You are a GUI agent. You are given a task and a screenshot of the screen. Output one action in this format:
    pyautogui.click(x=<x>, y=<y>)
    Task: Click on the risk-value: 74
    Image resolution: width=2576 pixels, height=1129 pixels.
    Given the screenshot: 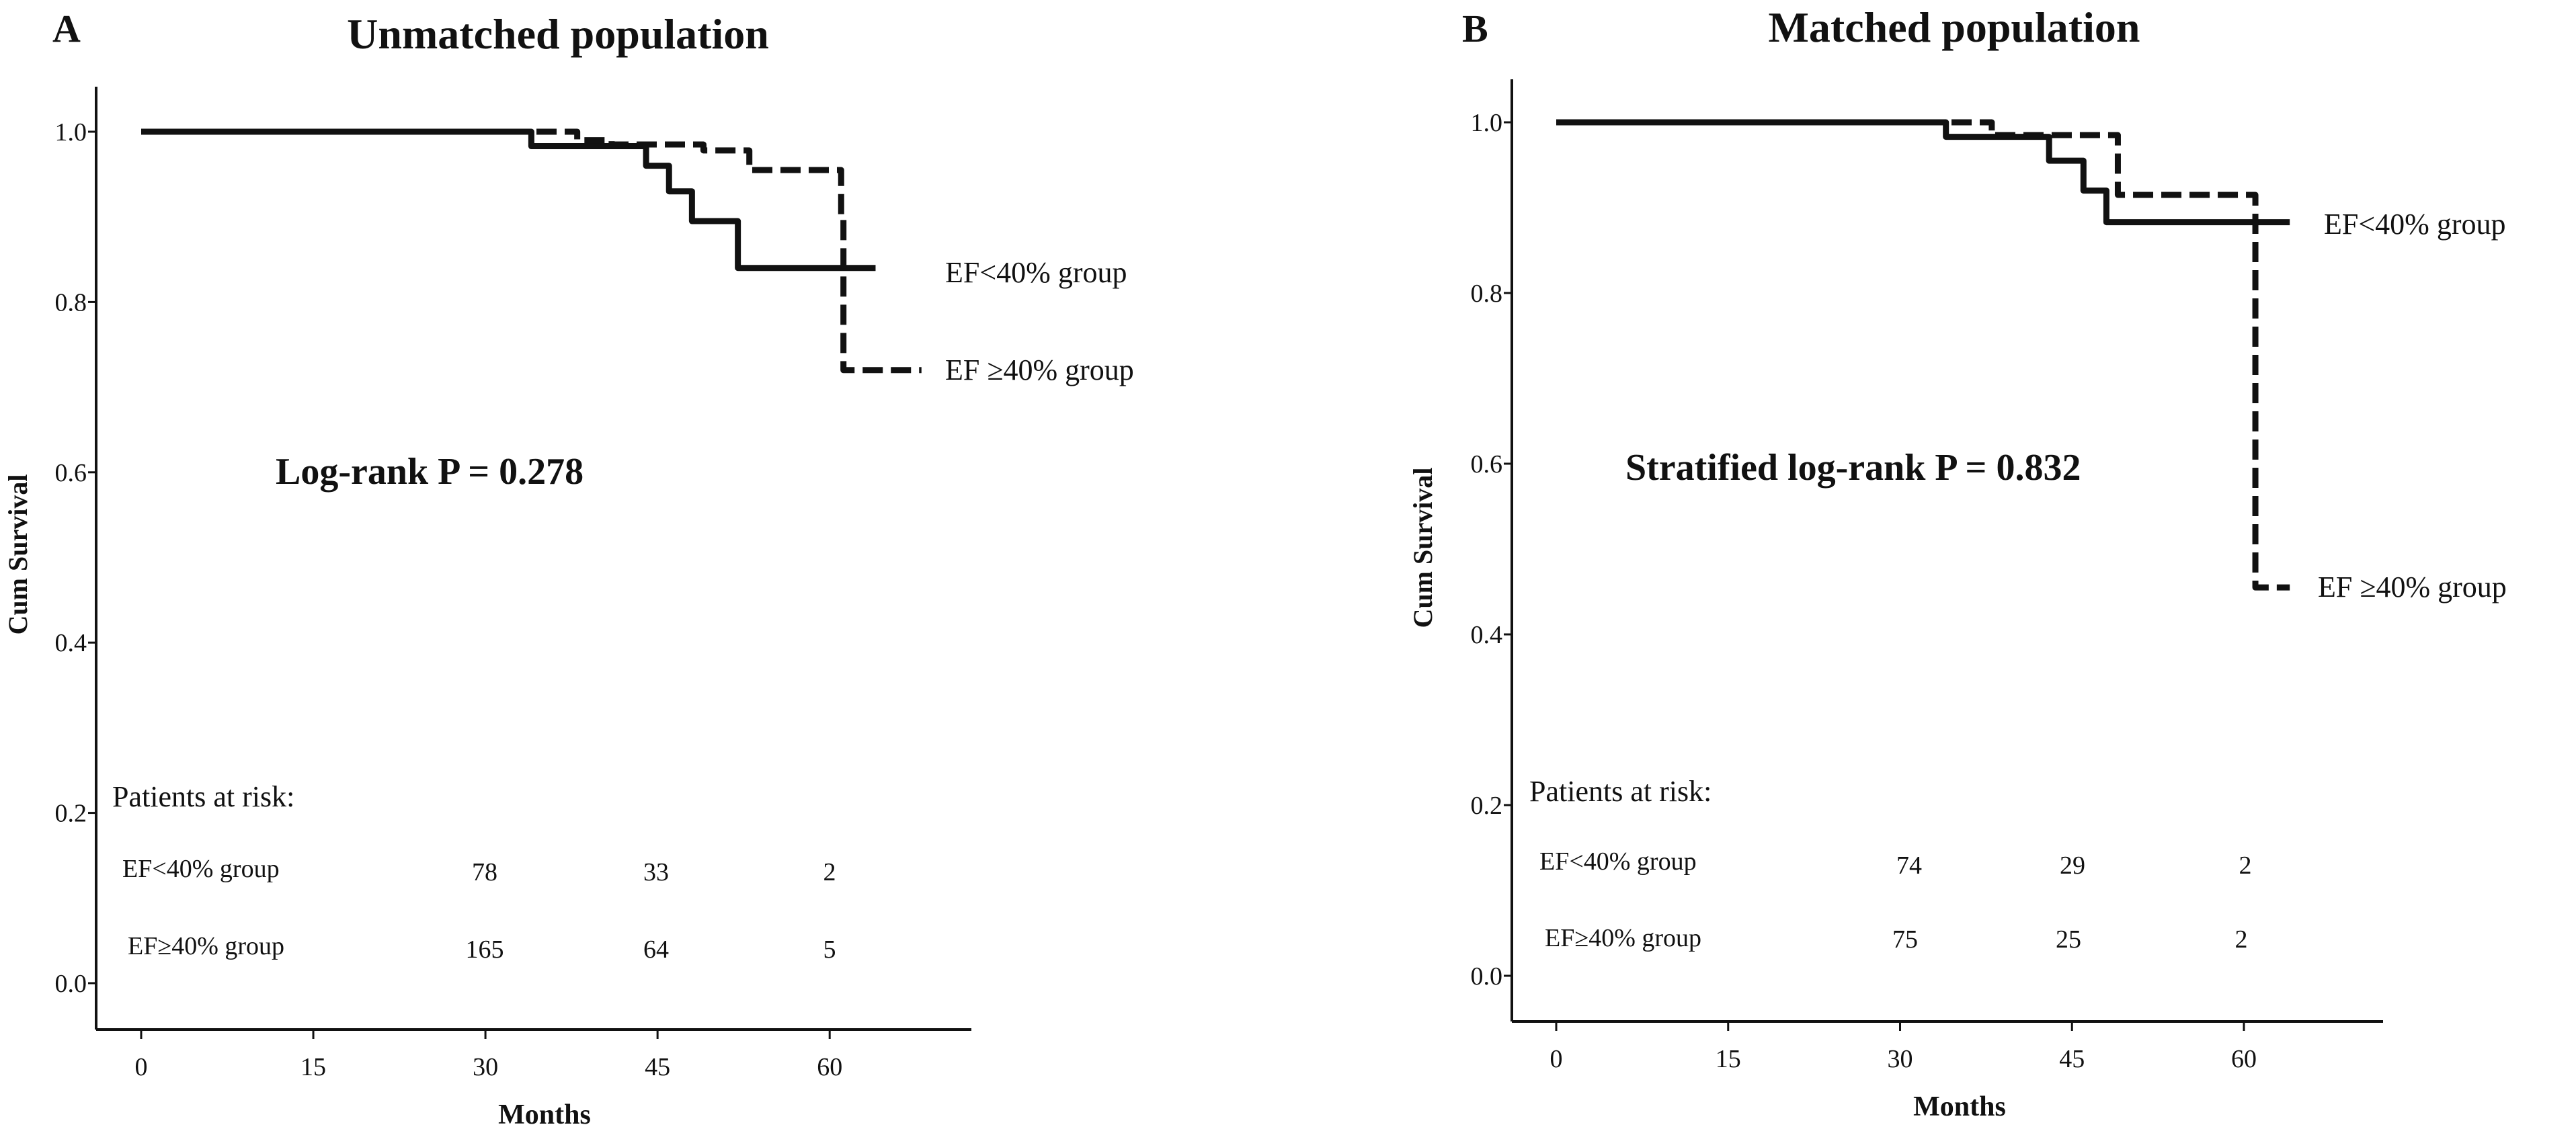 What is the action you would take?
    pyautogui.click(x=1909, y=866)
    